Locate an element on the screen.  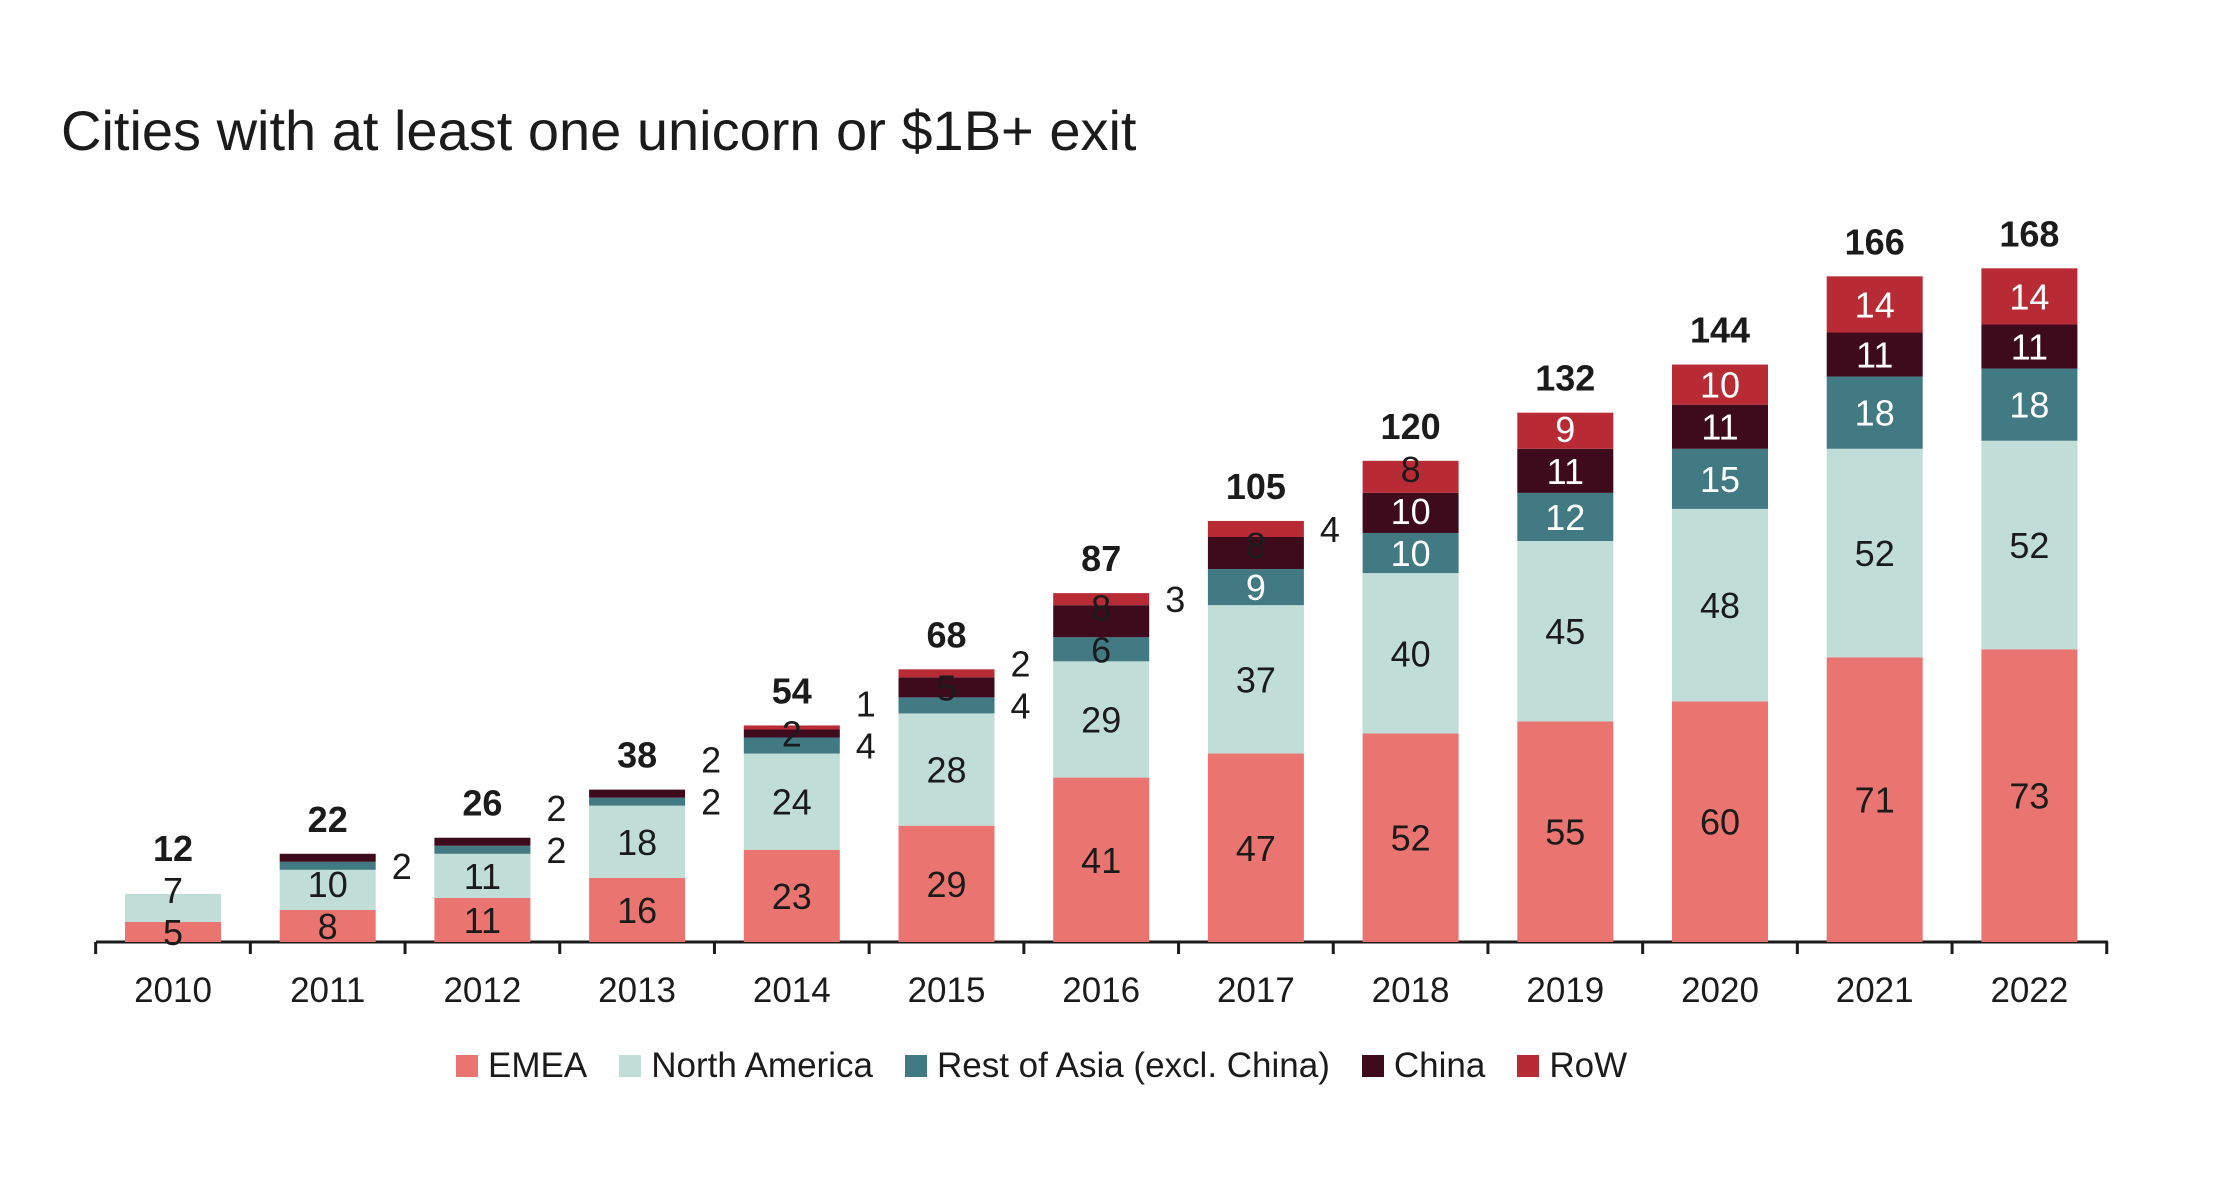
segment-value-label: 60 is located at coordinates (1720, 822).